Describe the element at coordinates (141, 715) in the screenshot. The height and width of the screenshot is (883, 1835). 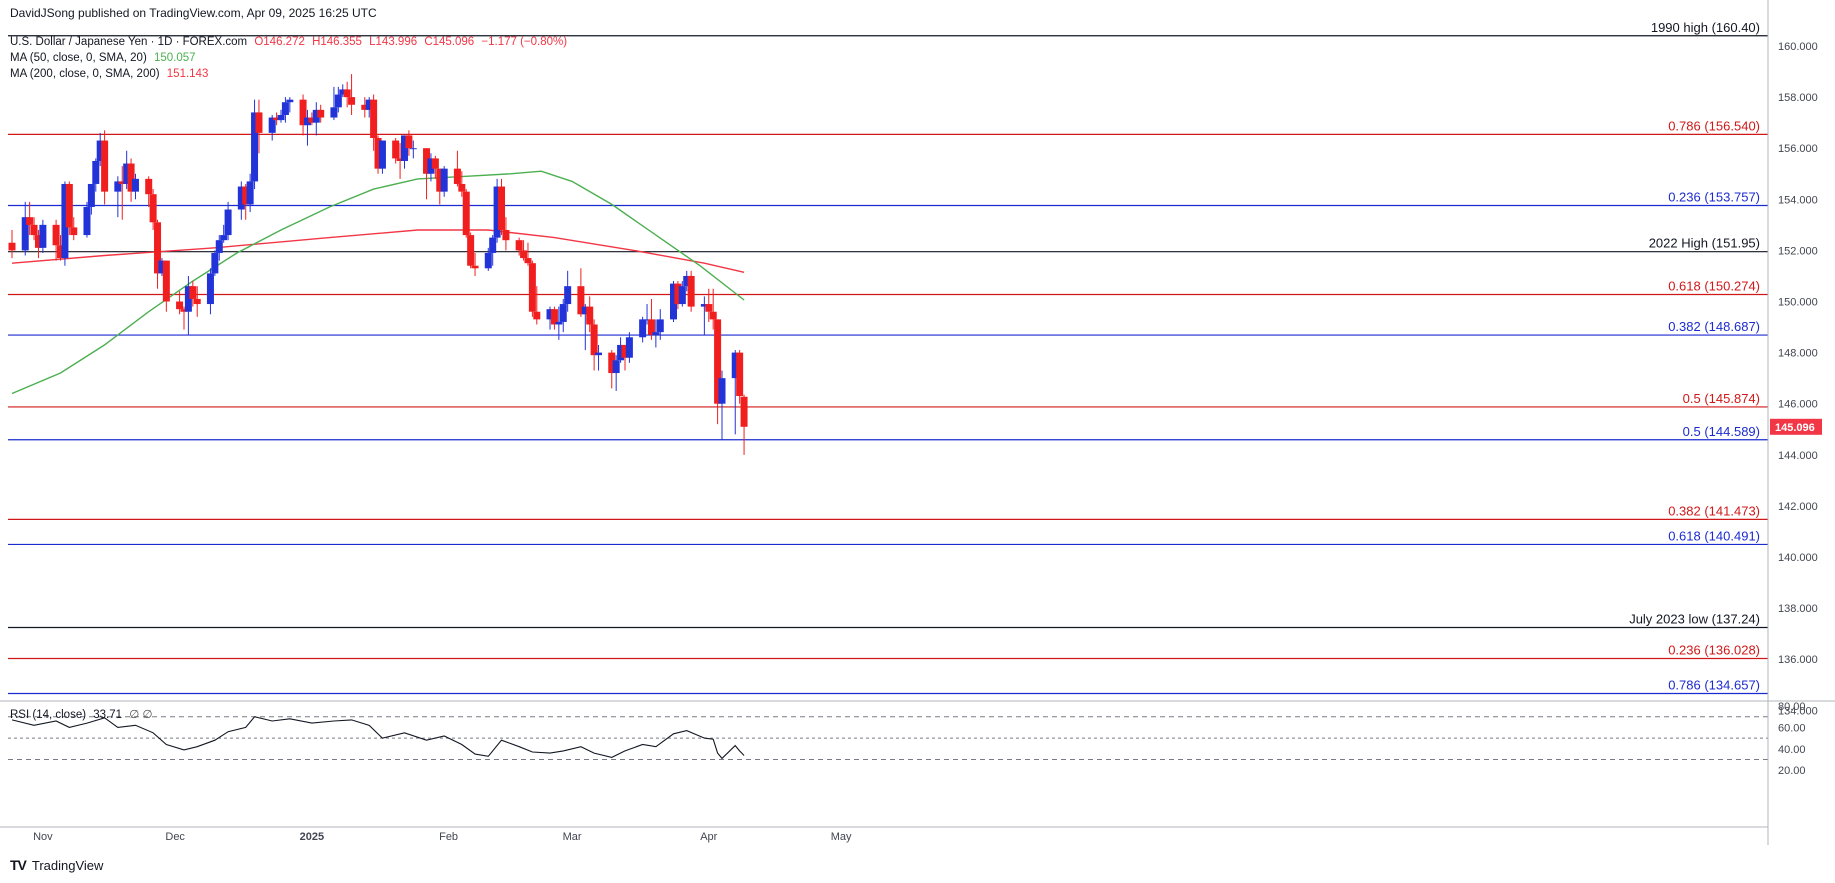
I see `rsi-extra: ∅ ∅` at that location.